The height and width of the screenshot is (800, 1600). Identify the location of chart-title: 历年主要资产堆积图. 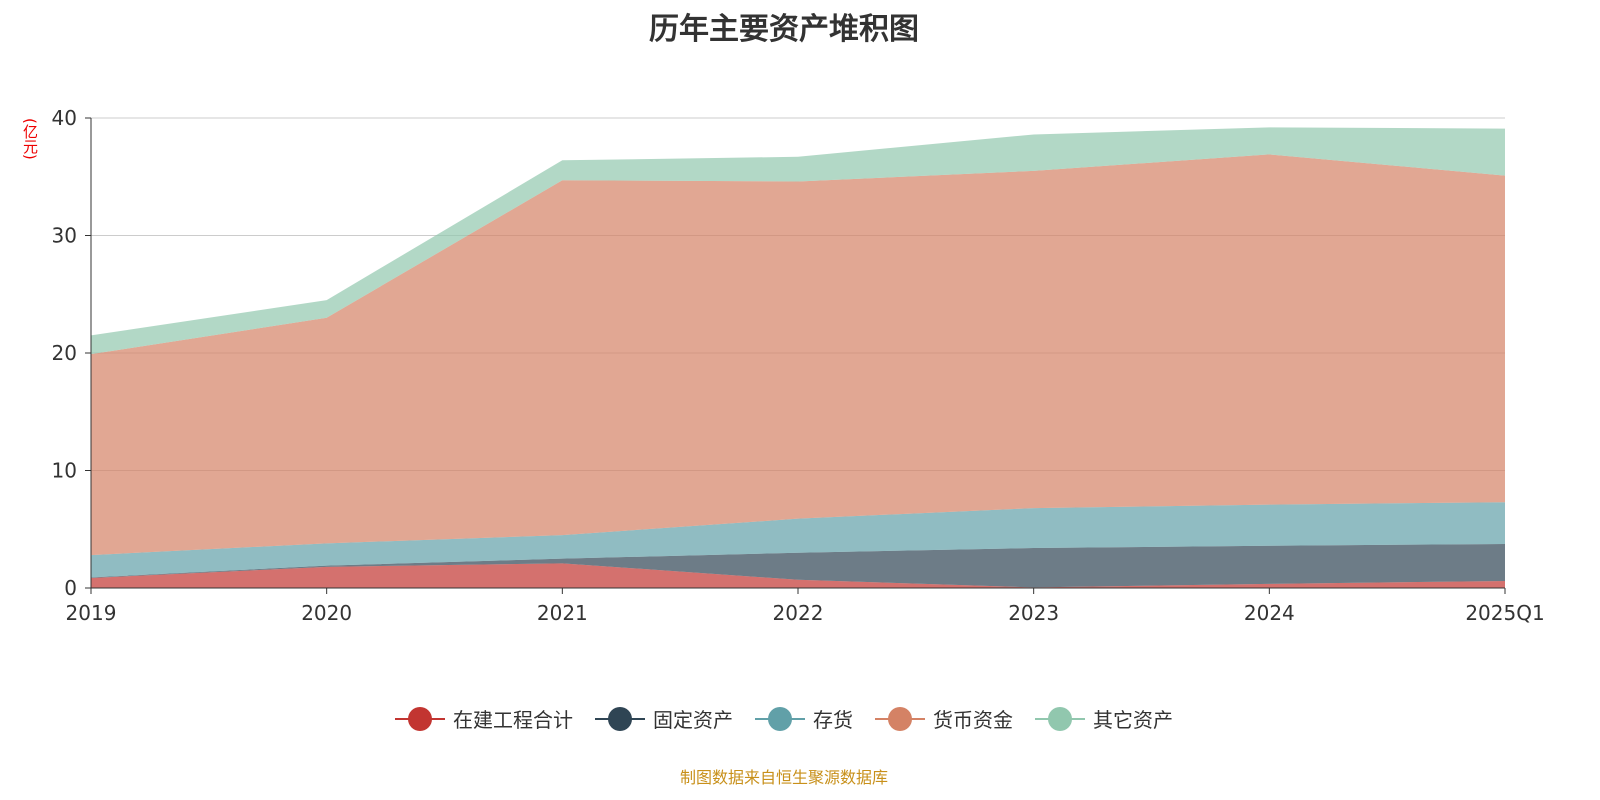
(784, 29).